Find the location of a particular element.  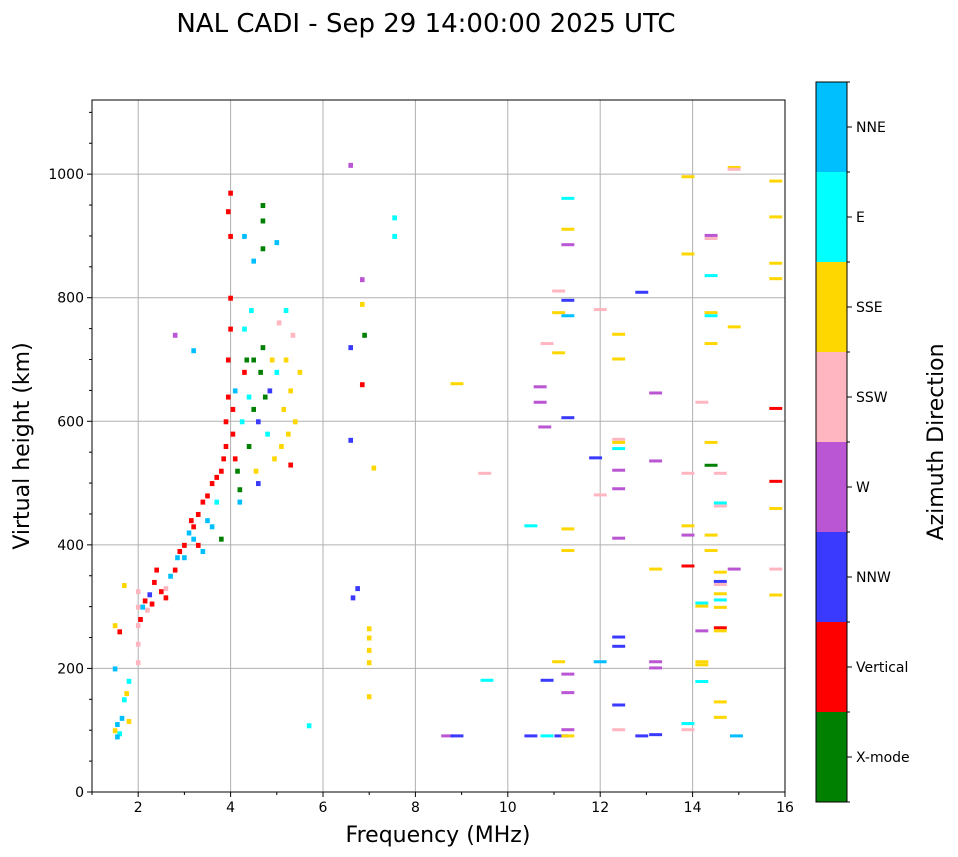

colorbar-tick-label: W is located at coordinates (863, 488).